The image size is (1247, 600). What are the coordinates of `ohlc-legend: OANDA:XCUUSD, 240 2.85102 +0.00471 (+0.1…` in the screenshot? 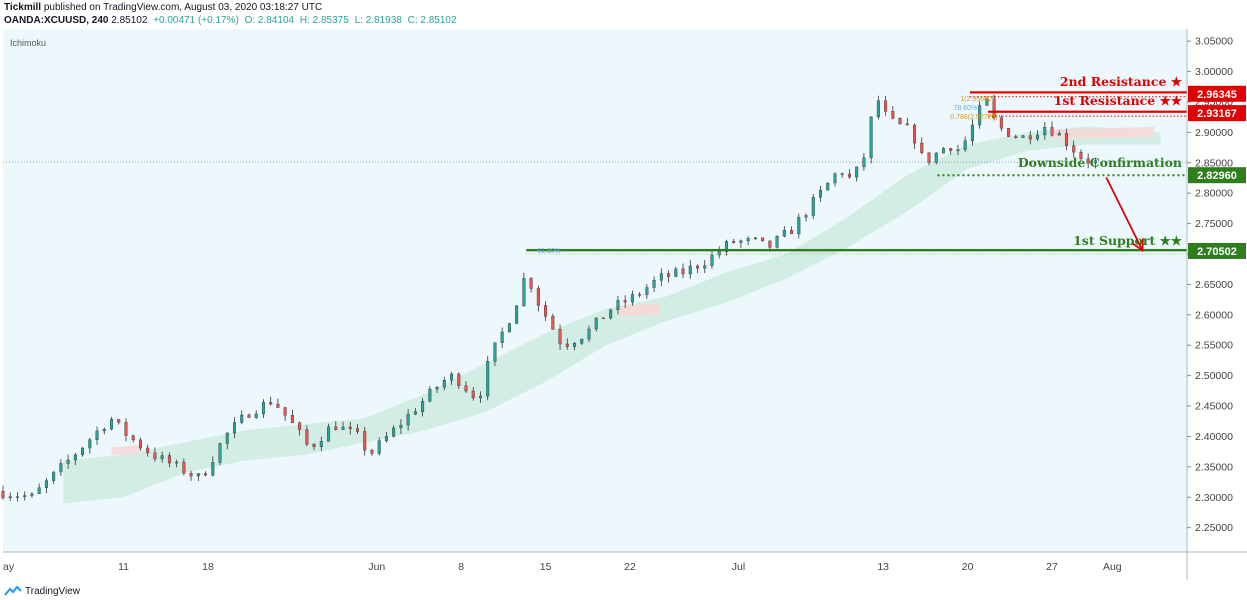 It's located at (232, 21).